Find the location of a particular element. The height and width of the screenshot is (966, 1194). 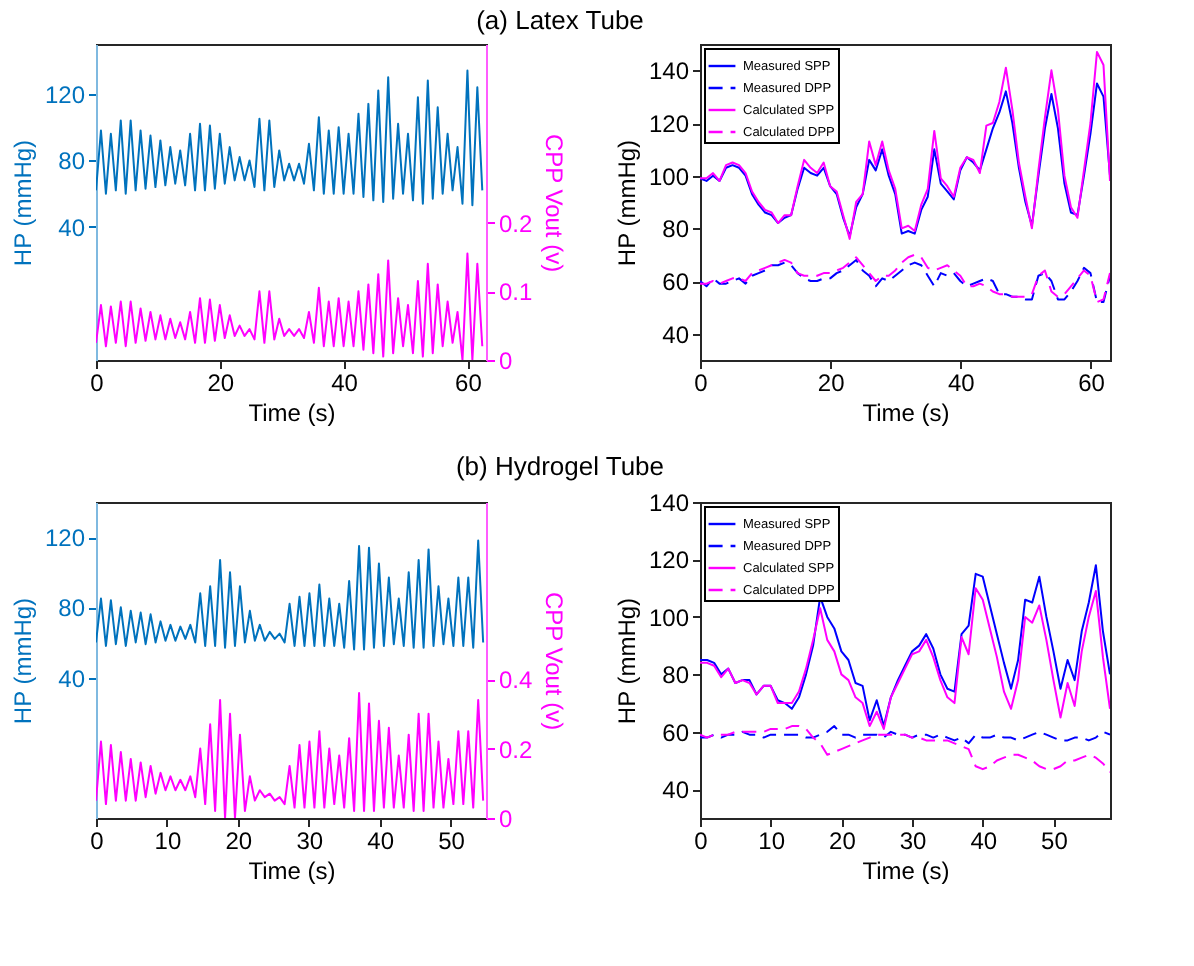

text: (a) Latex Tube is located at coordinates (560, 20).